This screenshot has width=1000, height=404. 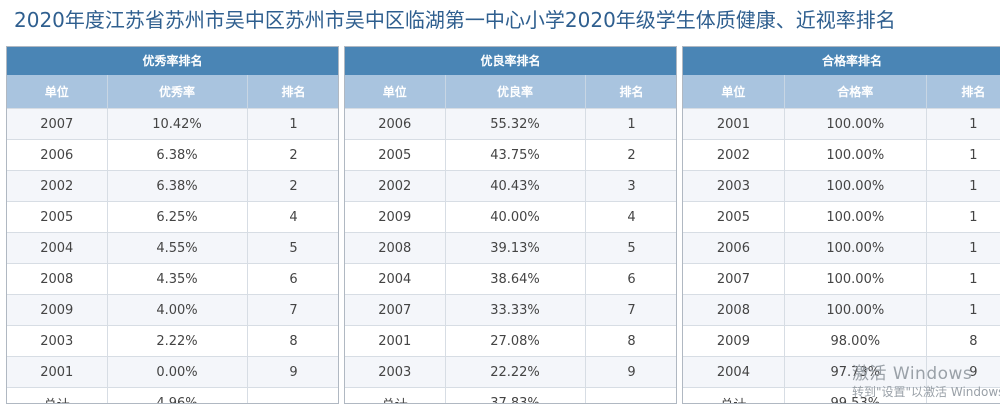 I want to click on table-row: 2006 6.38% 2, so click(x=172, y=155).